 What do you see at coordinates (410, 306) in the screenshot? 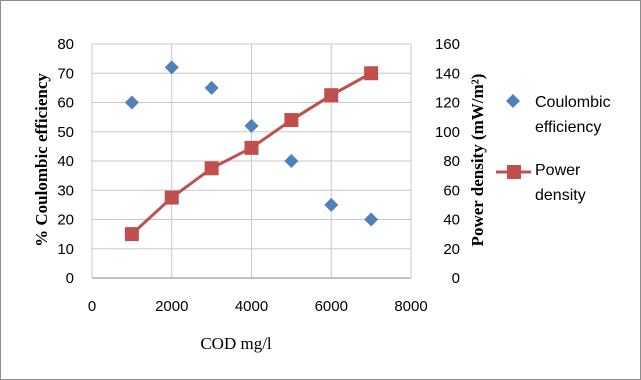
I see `x-tick-label: 8000` at bounding box center [410, 306].